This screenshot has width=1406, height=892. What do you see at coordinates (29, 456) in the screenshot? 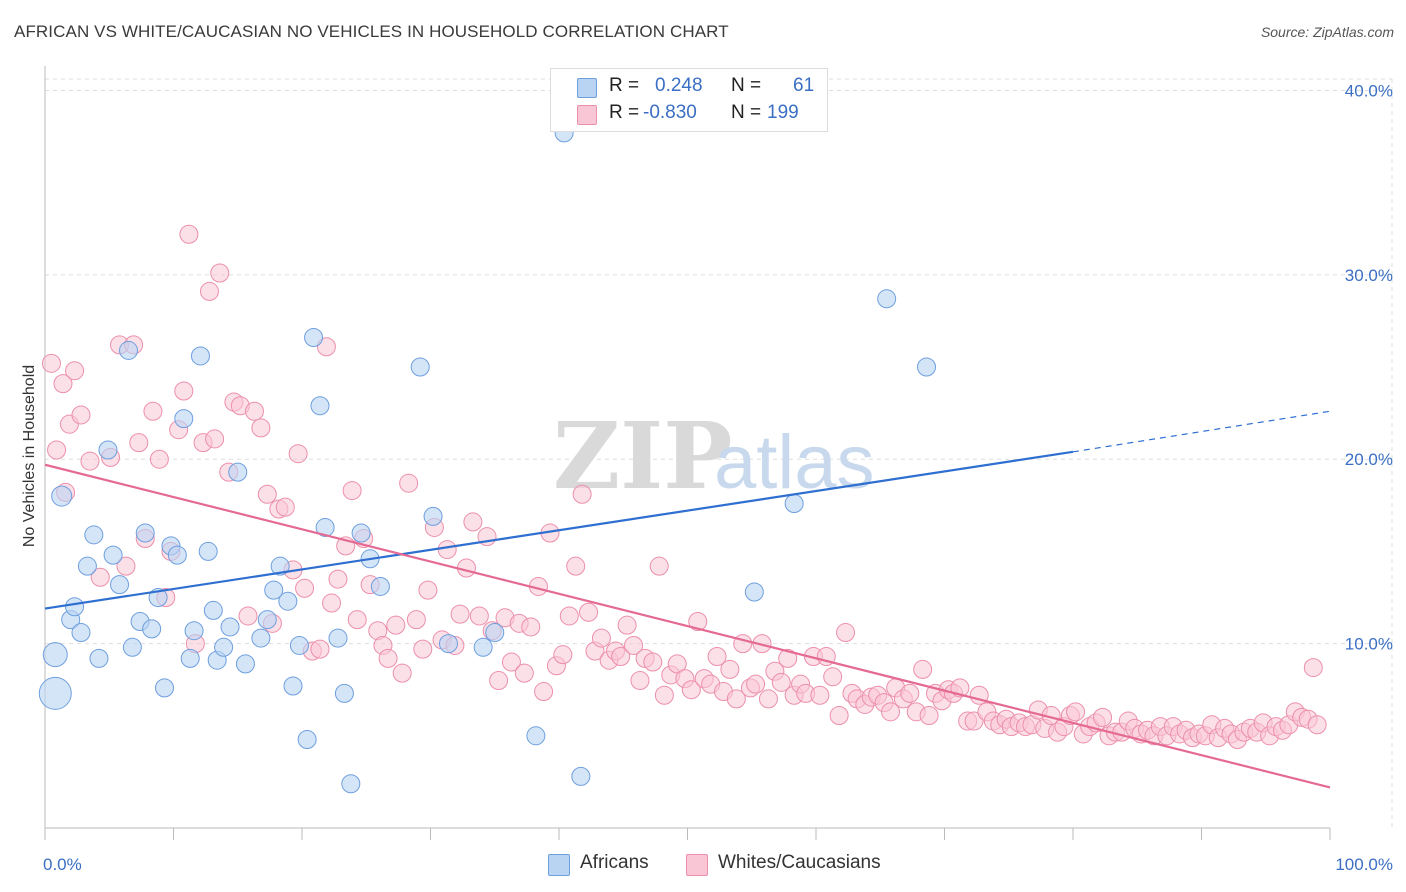
I see `y-axis-label: No Vehicles in Household` at bounding box center [29, 456].